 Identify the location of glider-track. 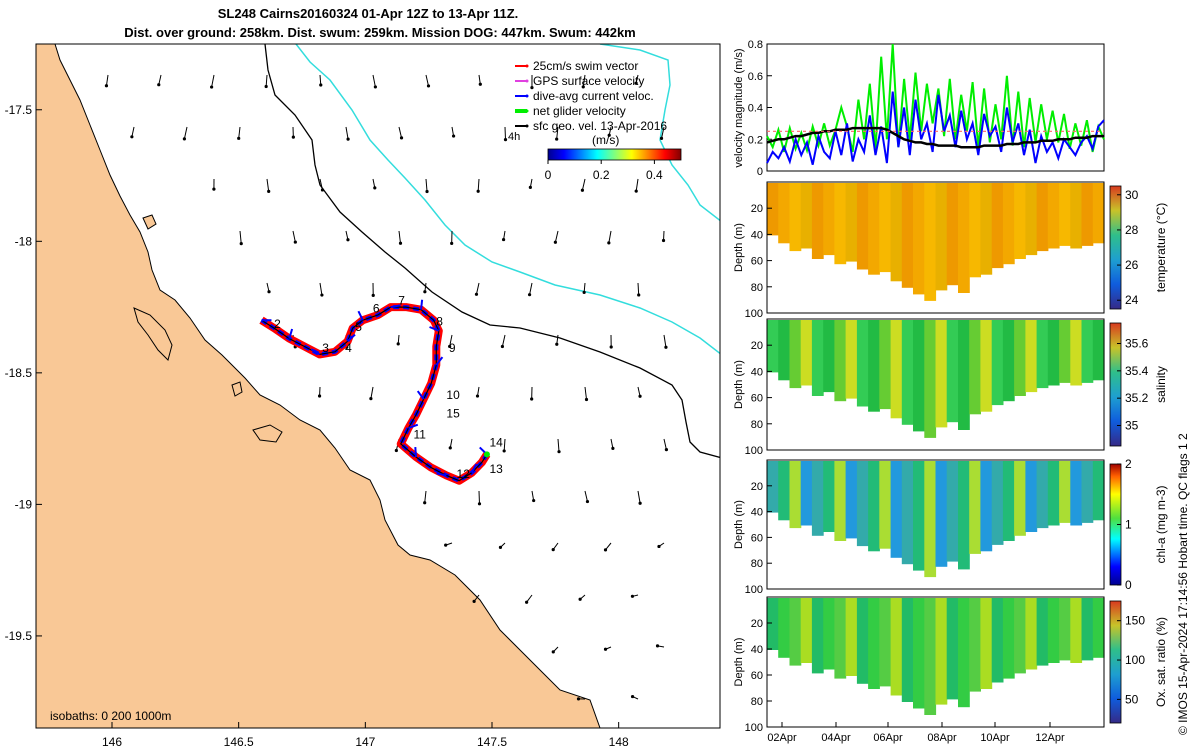
(375, 392).